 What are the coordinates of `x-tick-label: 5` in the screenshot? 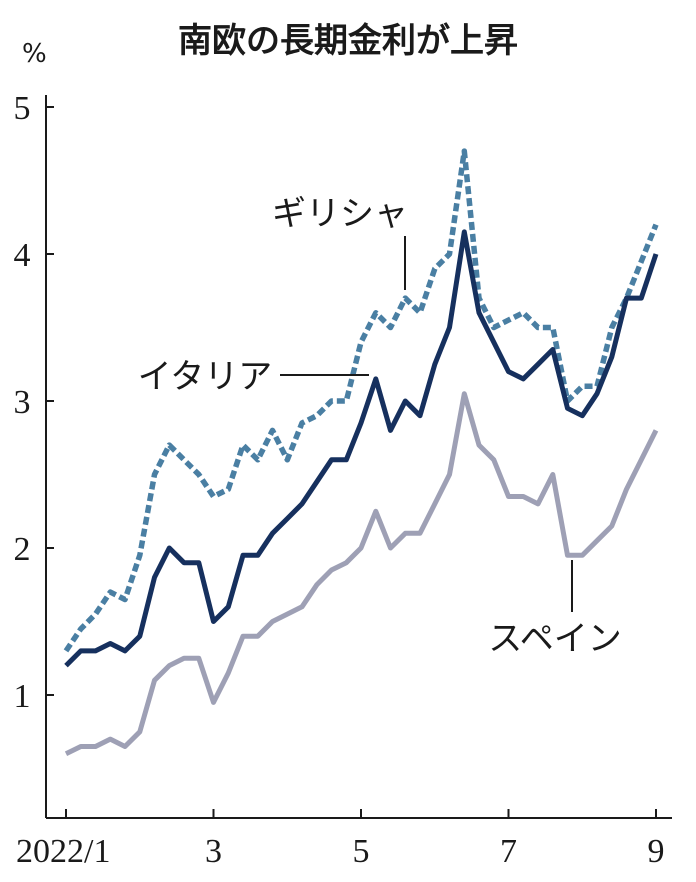 It's located at (361, 851).